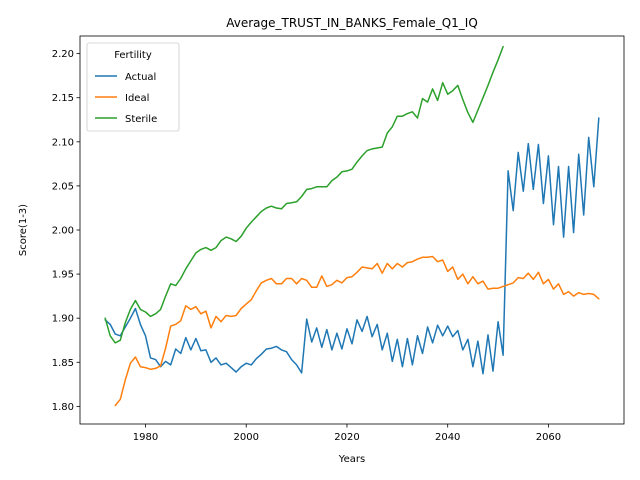 The image size is (640, 480). I want to click on x-axis: 1980 2000 2020 2040 2060, so click(347, 433).